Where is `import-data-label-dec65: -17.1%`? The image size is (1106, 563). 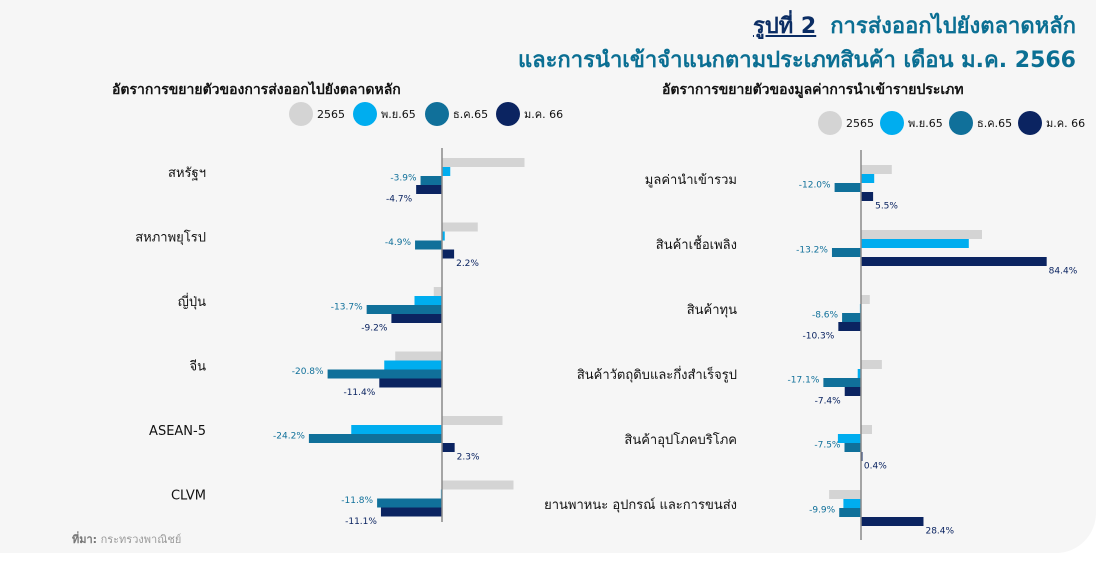
import-data-label-dec65: -17.1% is located at coordinates (804, 380).